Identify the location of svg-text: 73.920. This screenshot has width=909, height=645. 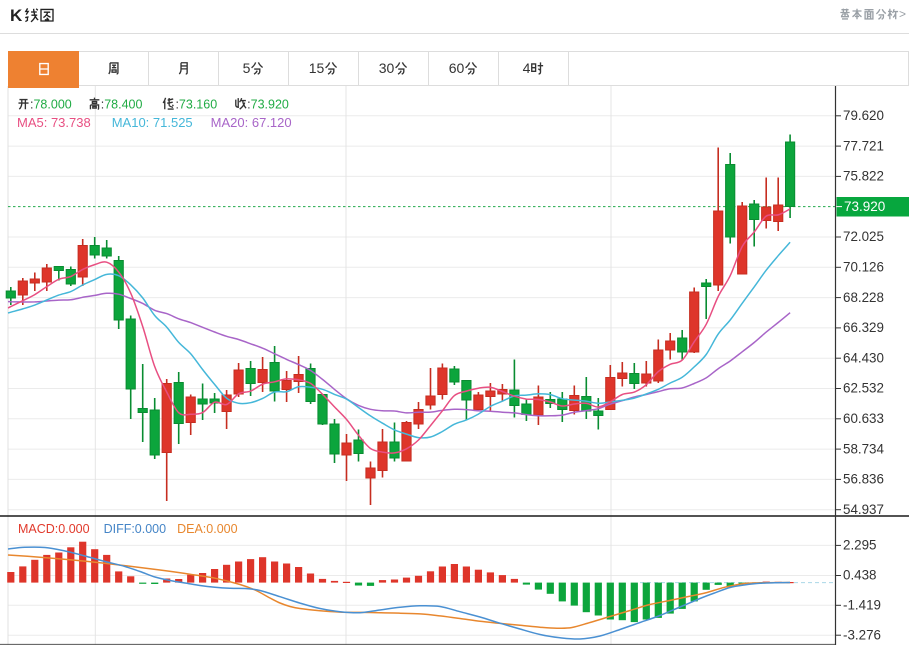
(864, 206).